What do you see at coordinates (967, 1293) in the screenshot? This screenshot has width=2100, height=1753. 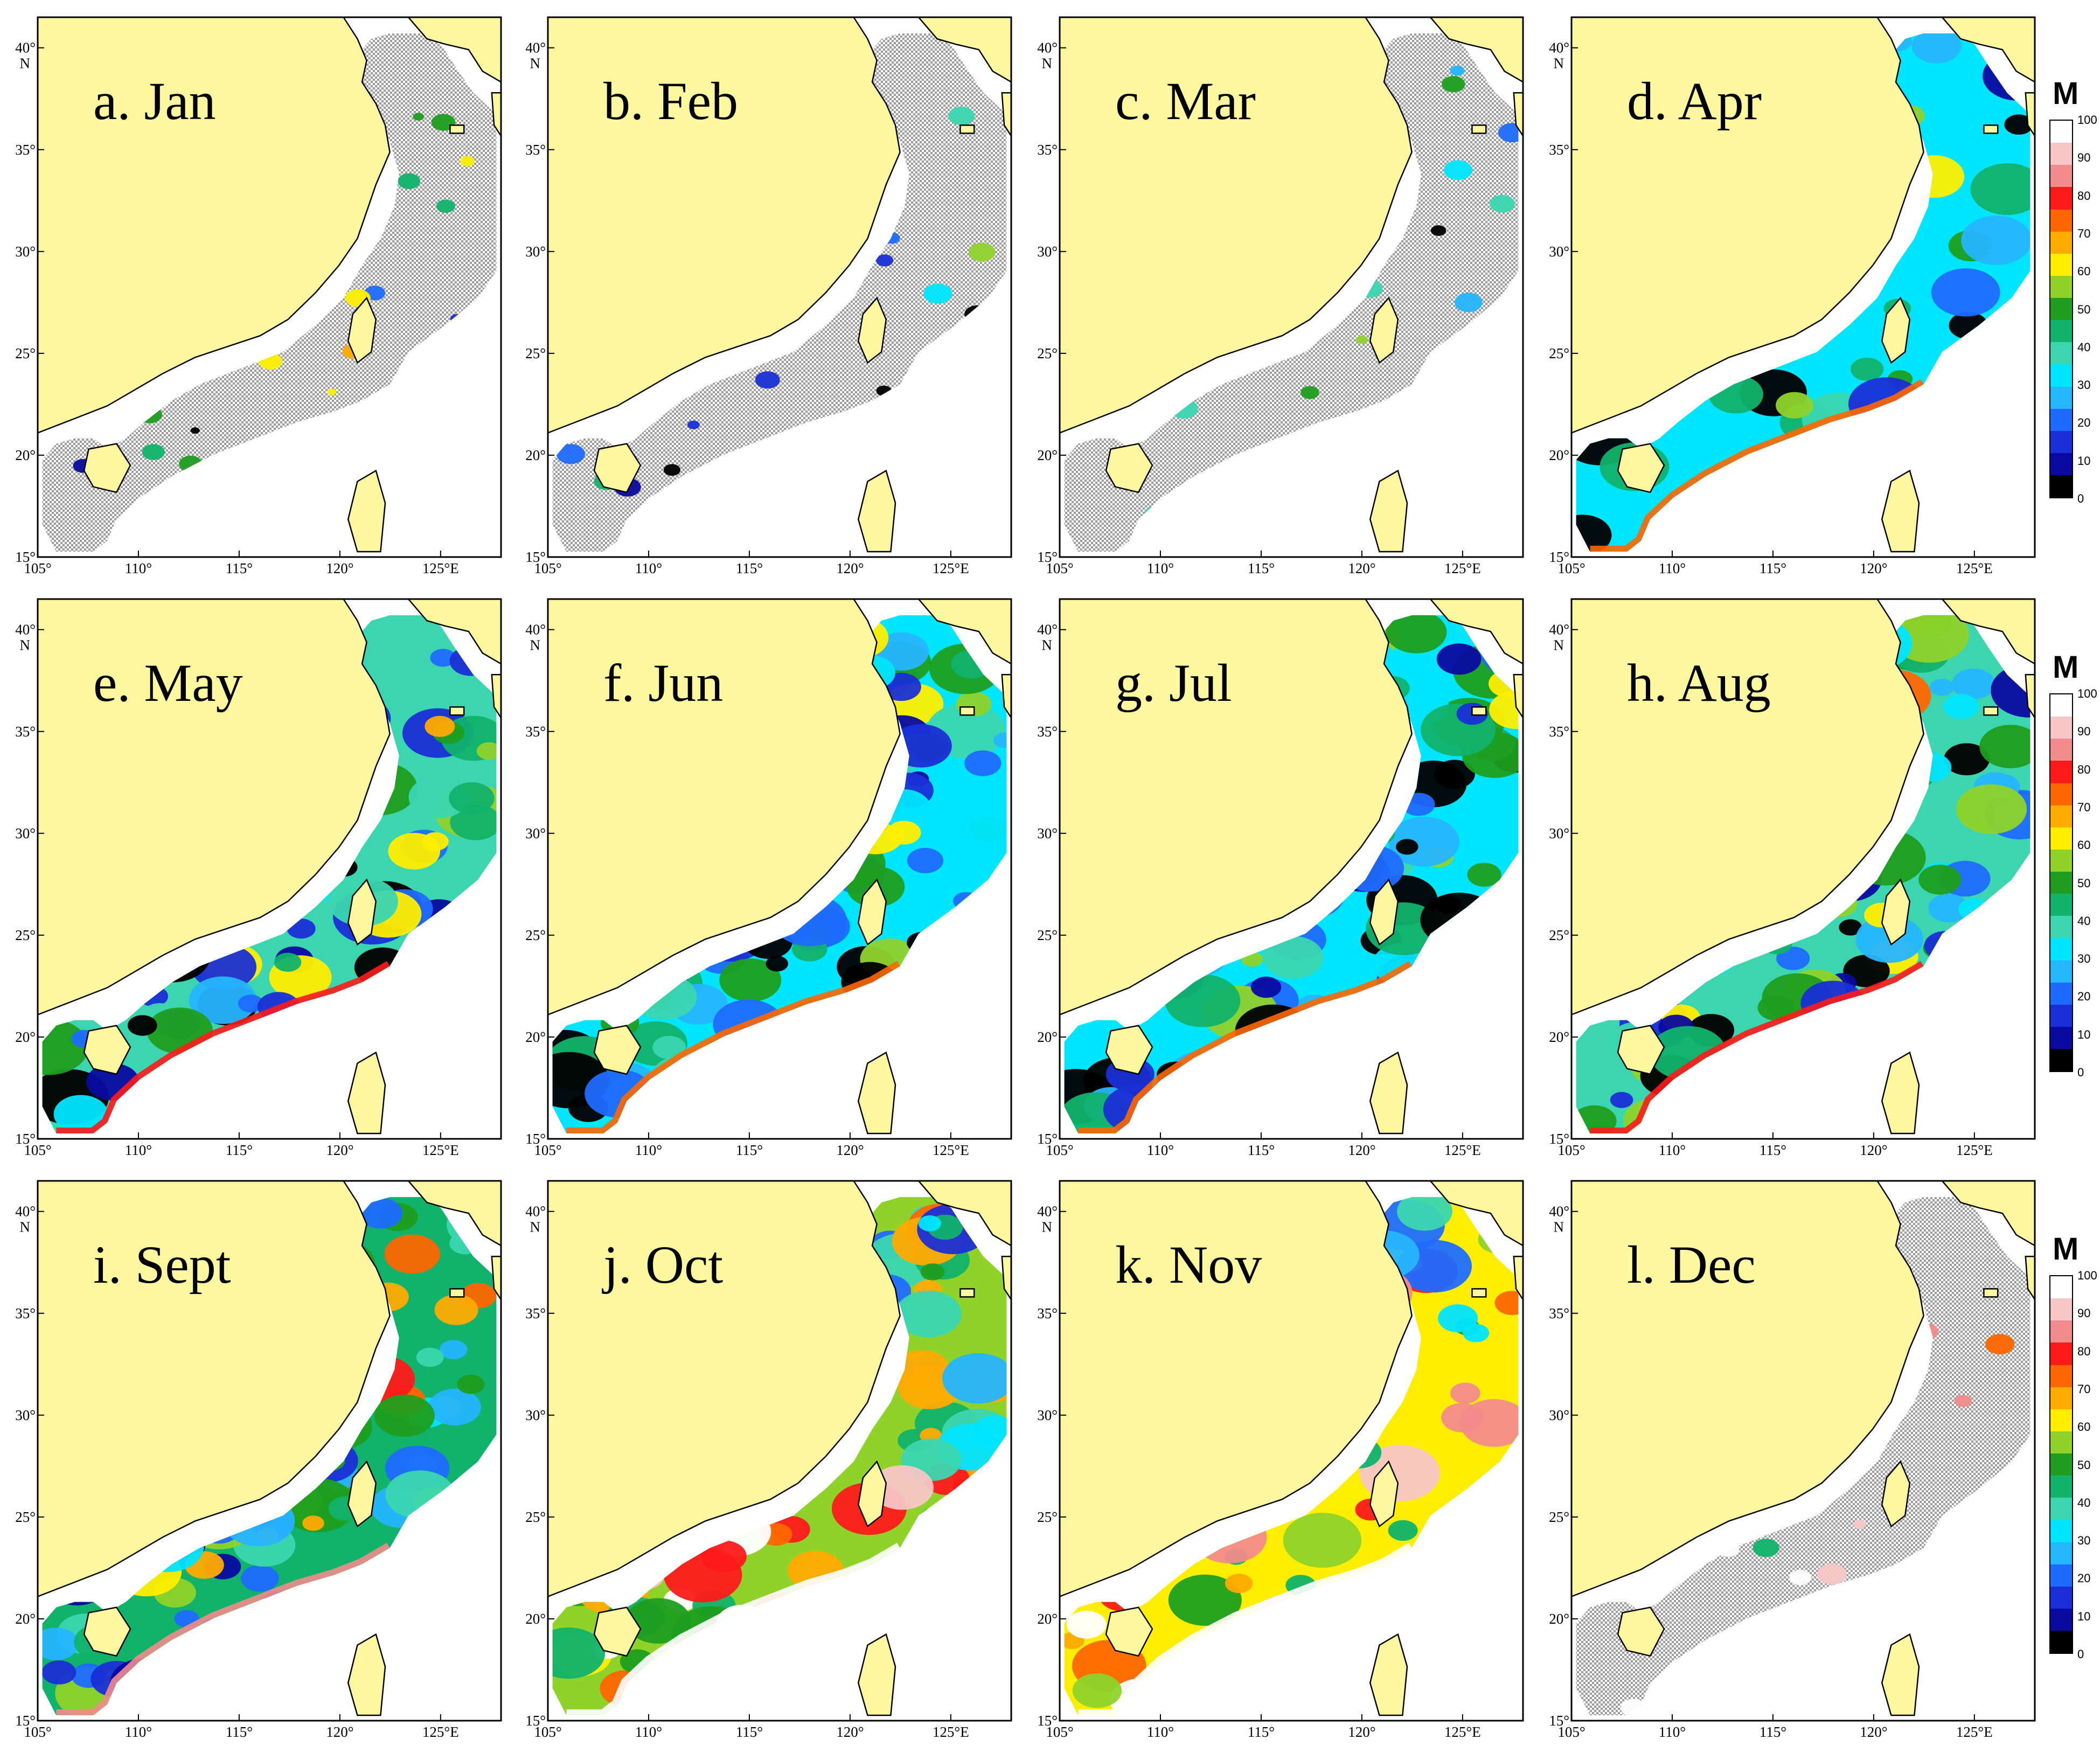 I see `jeju-island` at bounding box center [967, 1293].